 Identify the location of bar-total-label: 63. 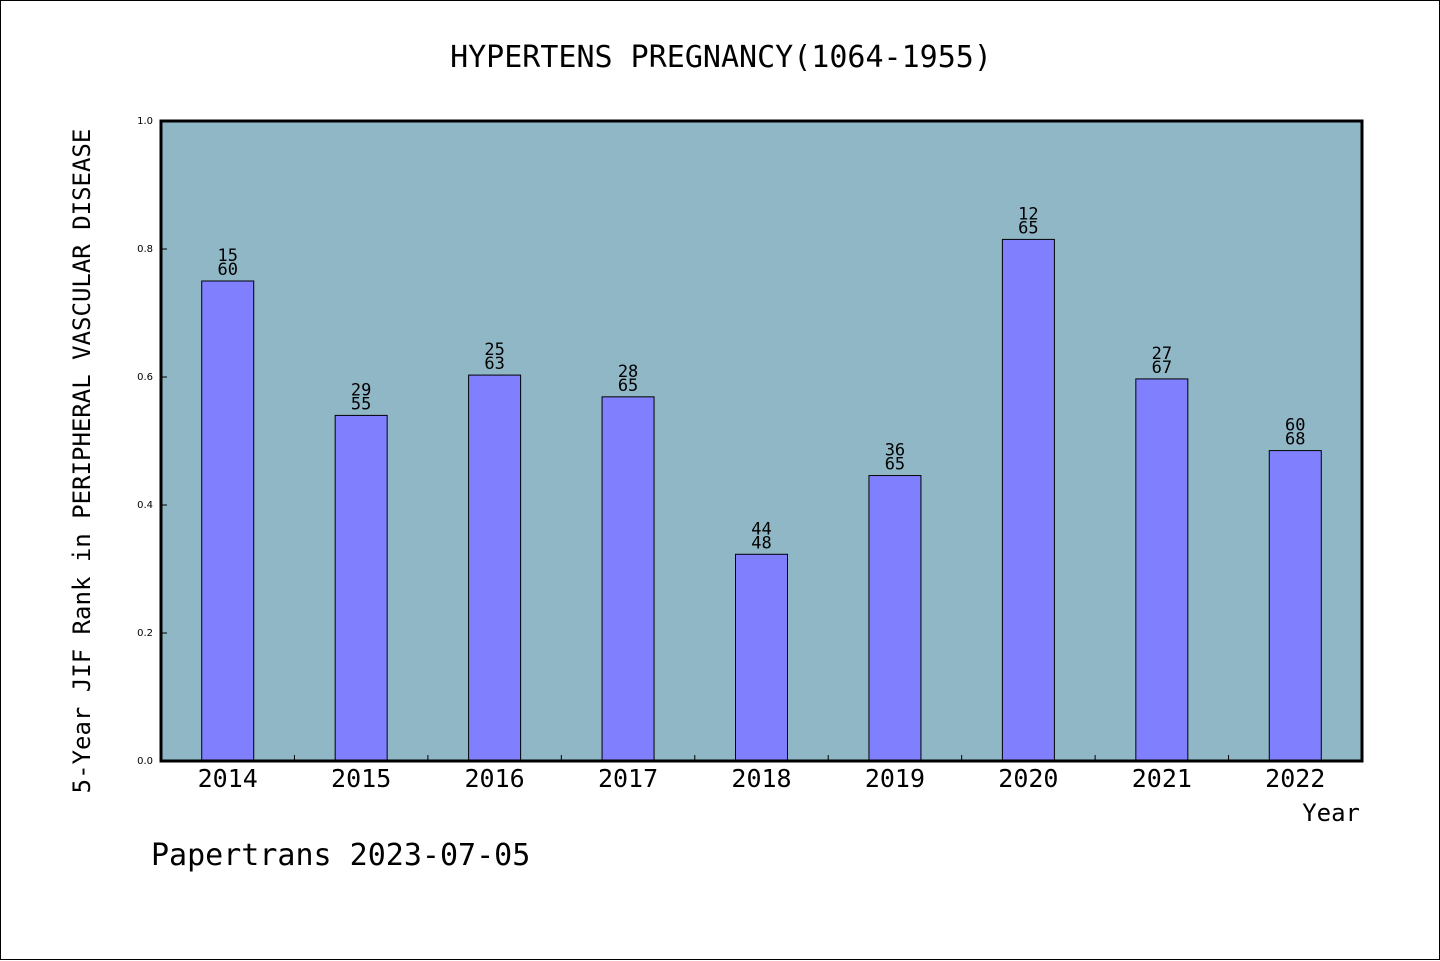
(494, 364).